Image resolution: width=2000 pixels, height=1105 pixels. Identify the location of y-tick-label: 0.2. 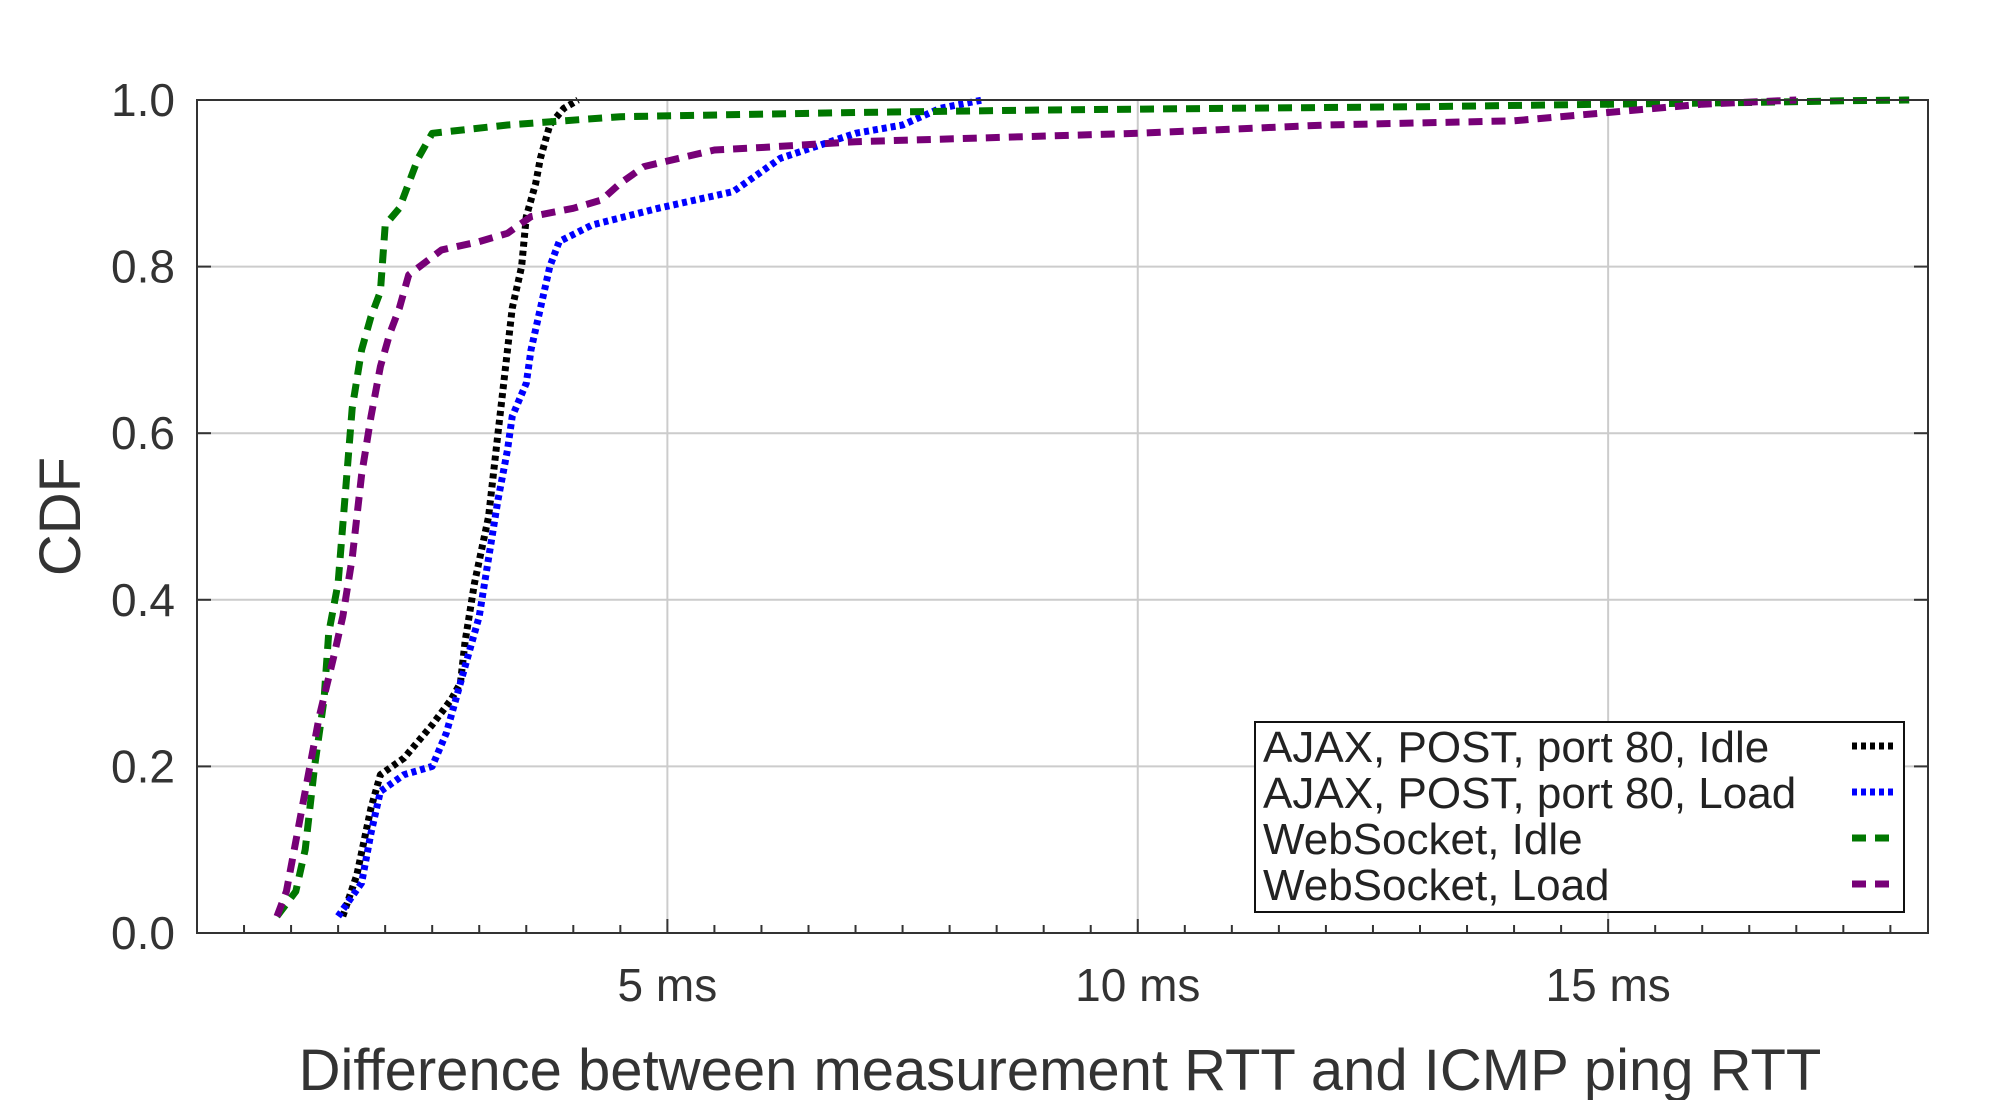
(143, 766).